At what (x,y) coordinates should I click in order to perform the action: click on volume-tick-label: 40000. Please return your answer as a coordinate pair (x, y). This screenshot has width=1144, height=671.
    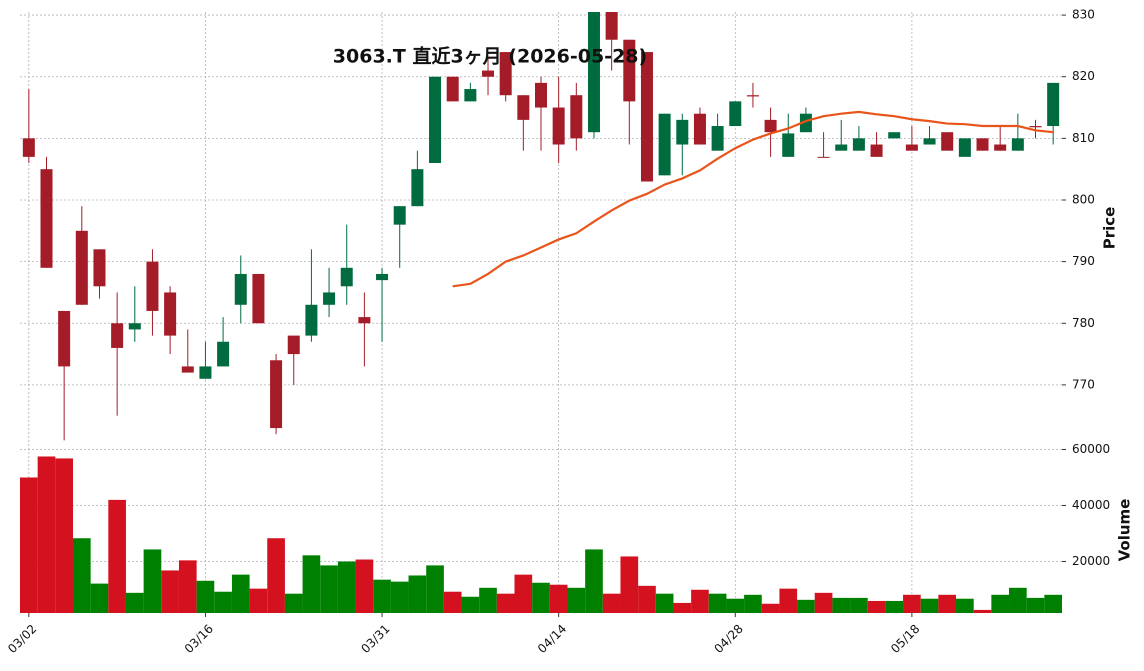
    Looking at the image, I should click on (1091, 505).